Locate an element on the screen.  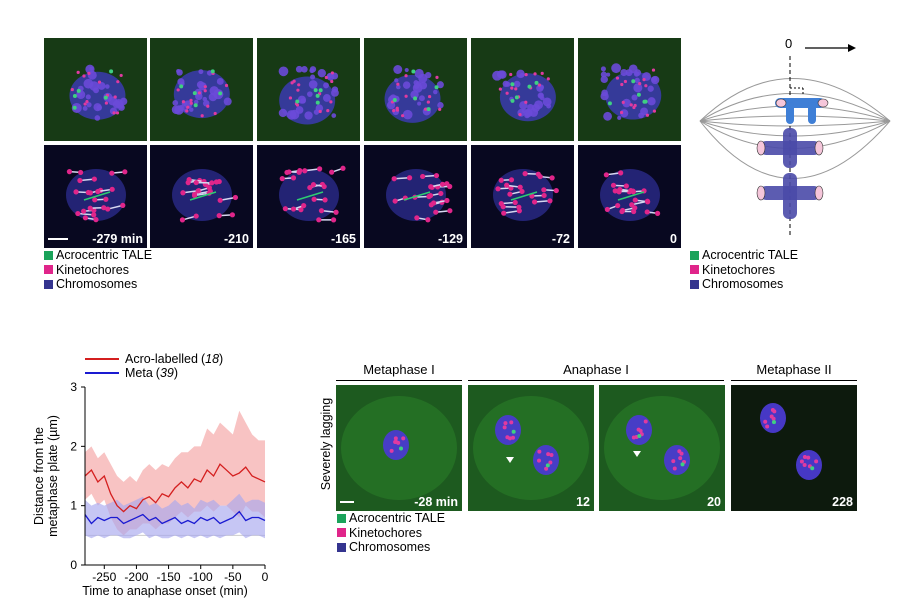
series-band is located at coordinates (175, 516).